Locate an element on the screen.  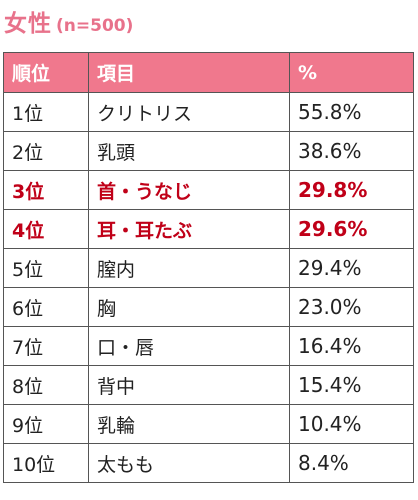
percent-cell: 29.6% is located at coordinates (351, 229).